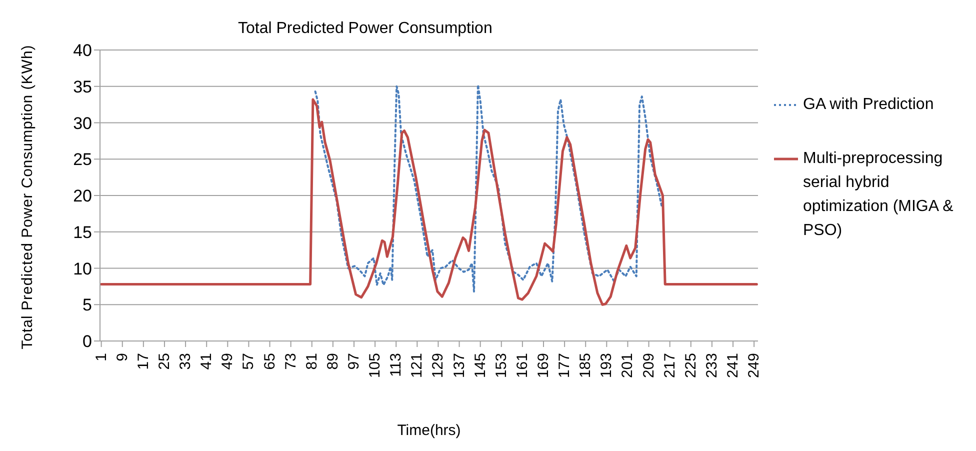 The height and width of the screenshot is (451, 976). I want to click on y-tick-label: 15, so click(82, 232).